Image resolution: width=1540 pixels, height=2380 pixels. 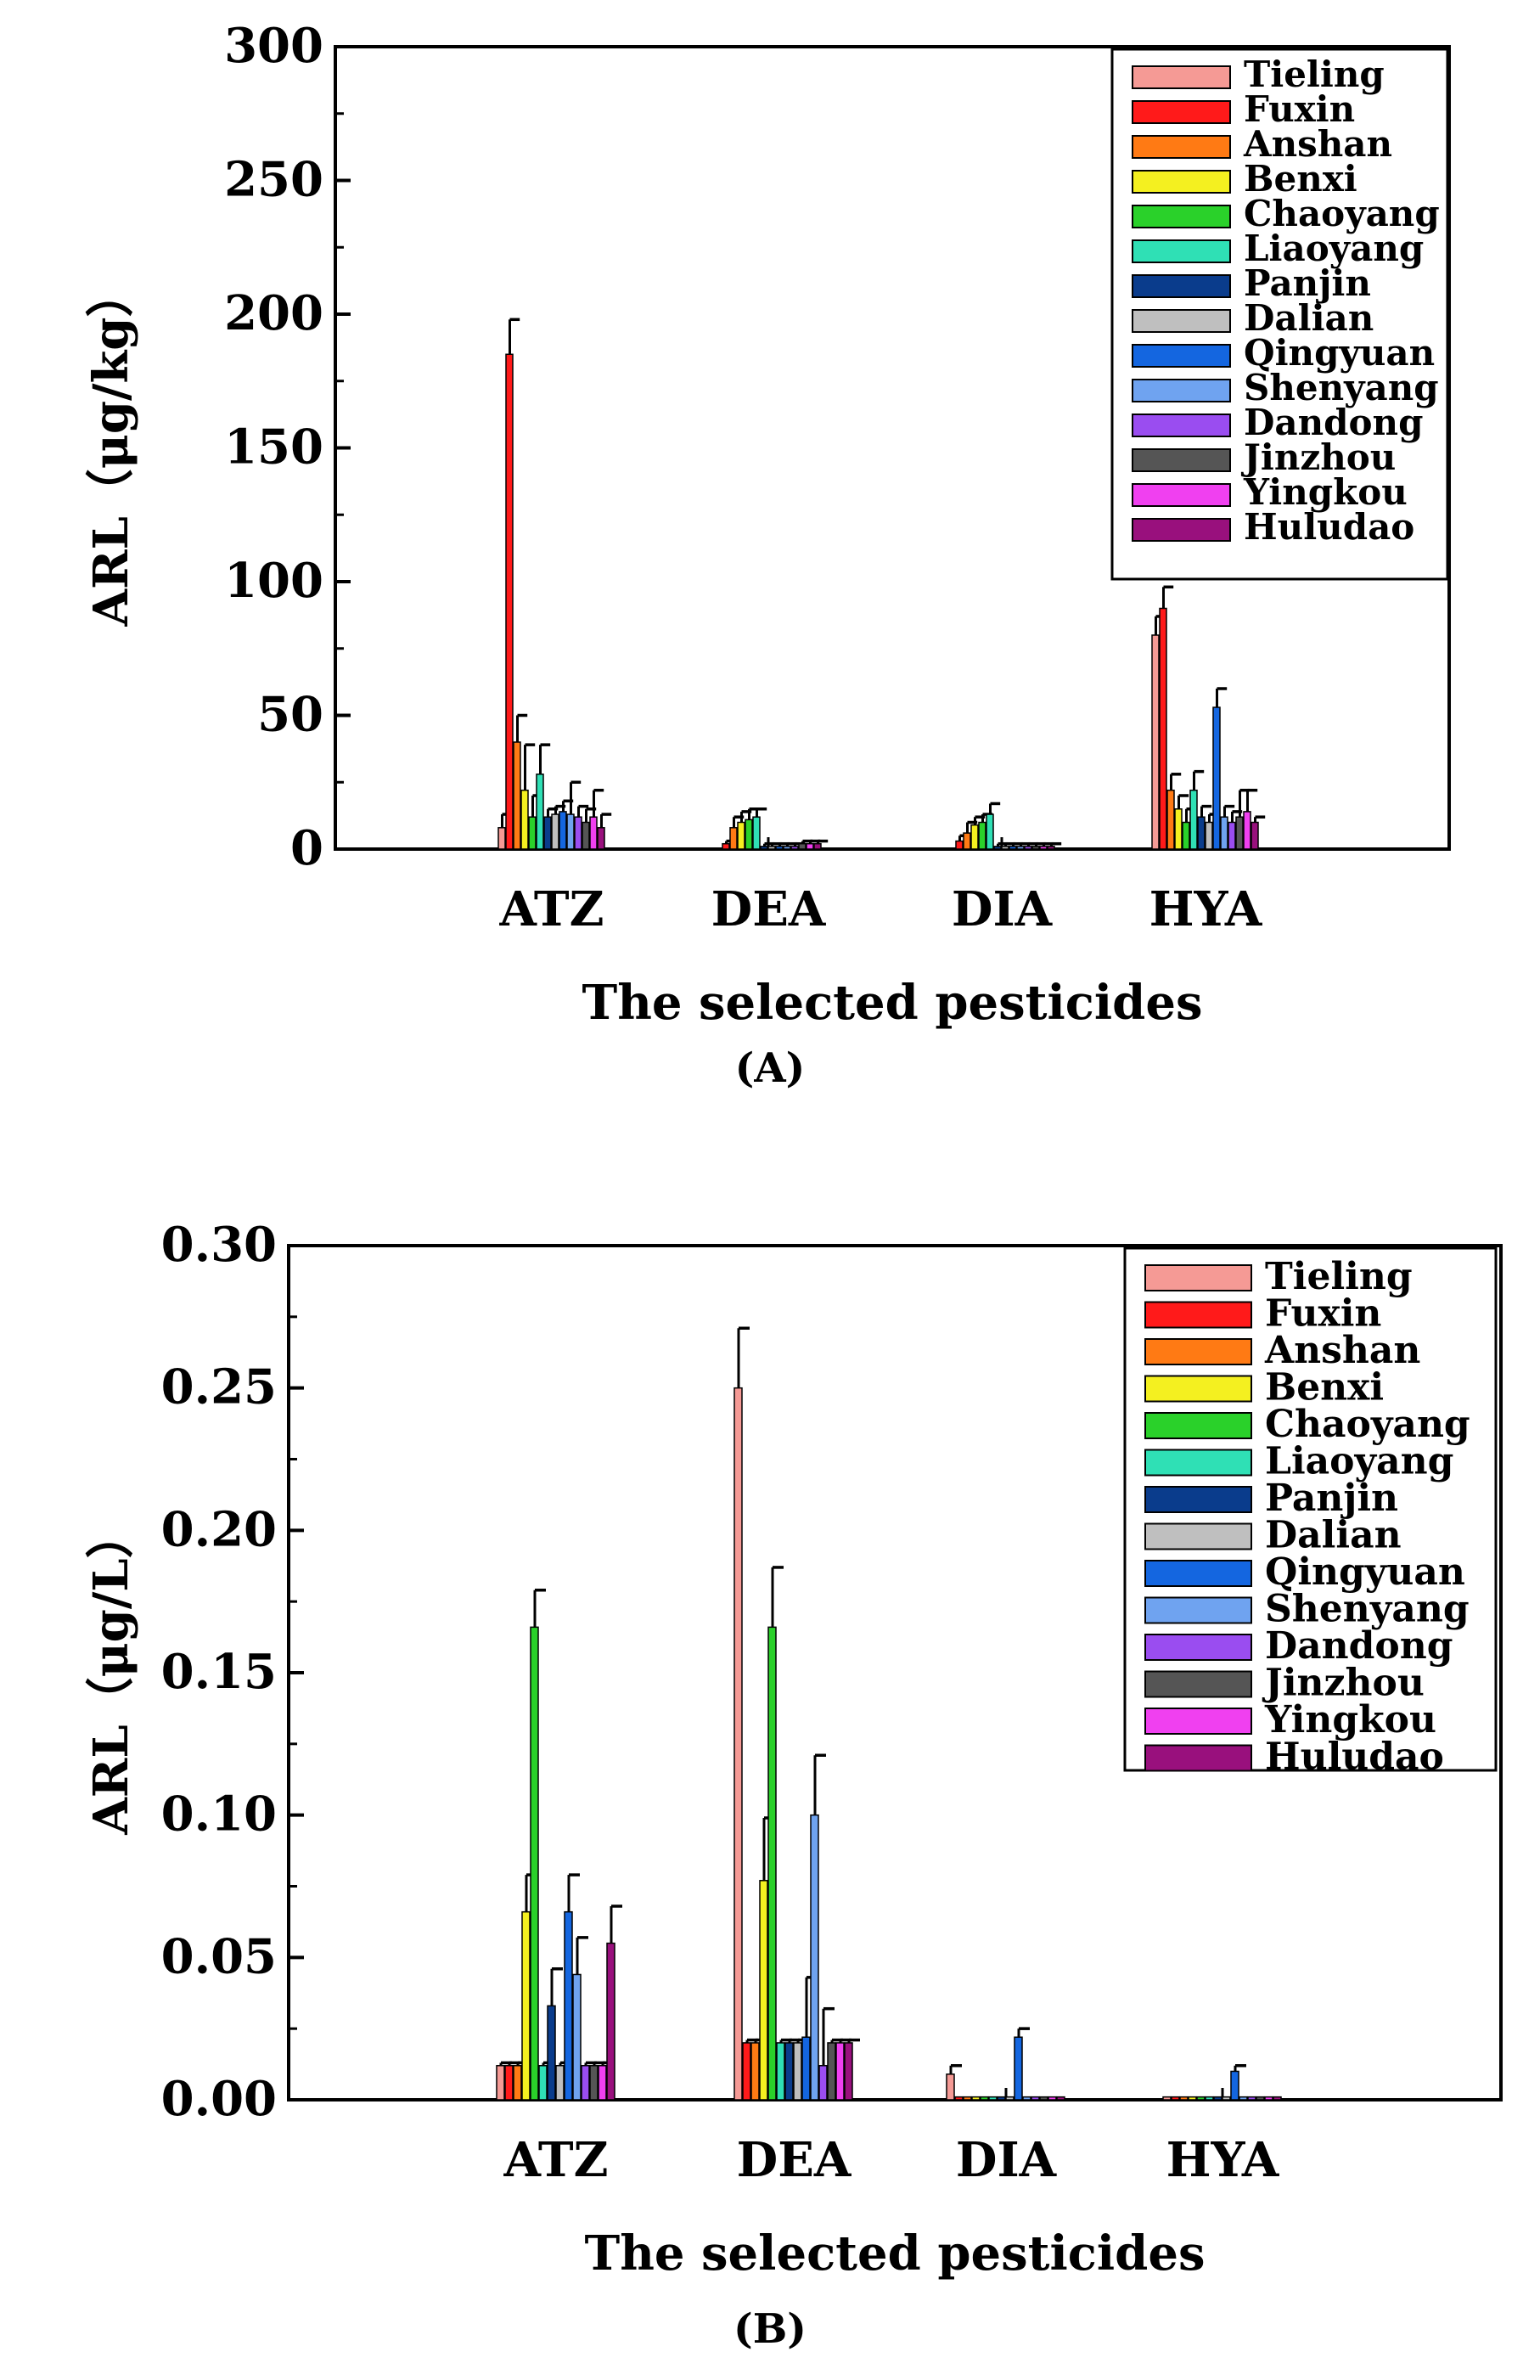 I want to click on x-category-label: HYA, so click(x=1223, y=2160).